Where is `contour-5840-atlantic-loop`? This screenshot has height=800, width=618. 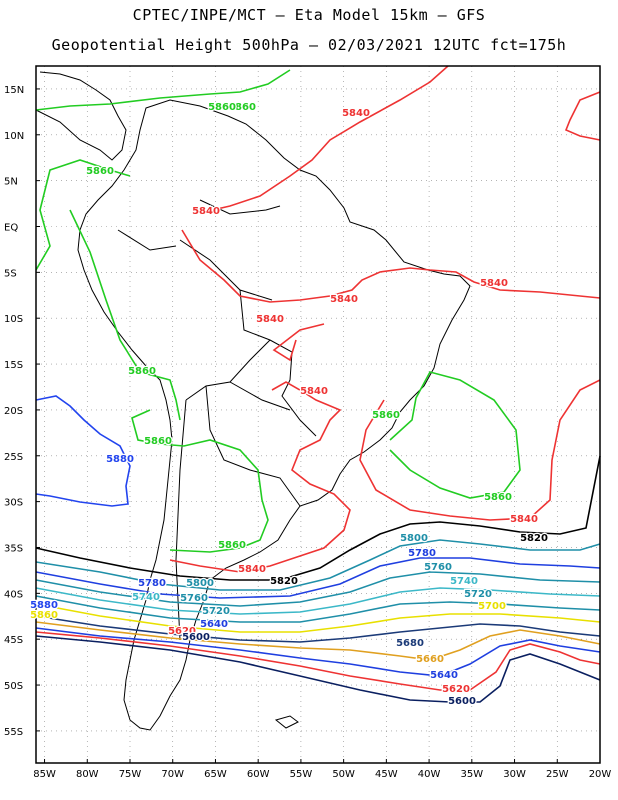
contour-5840-atlantic-loop is located at coordinates (480, 450).